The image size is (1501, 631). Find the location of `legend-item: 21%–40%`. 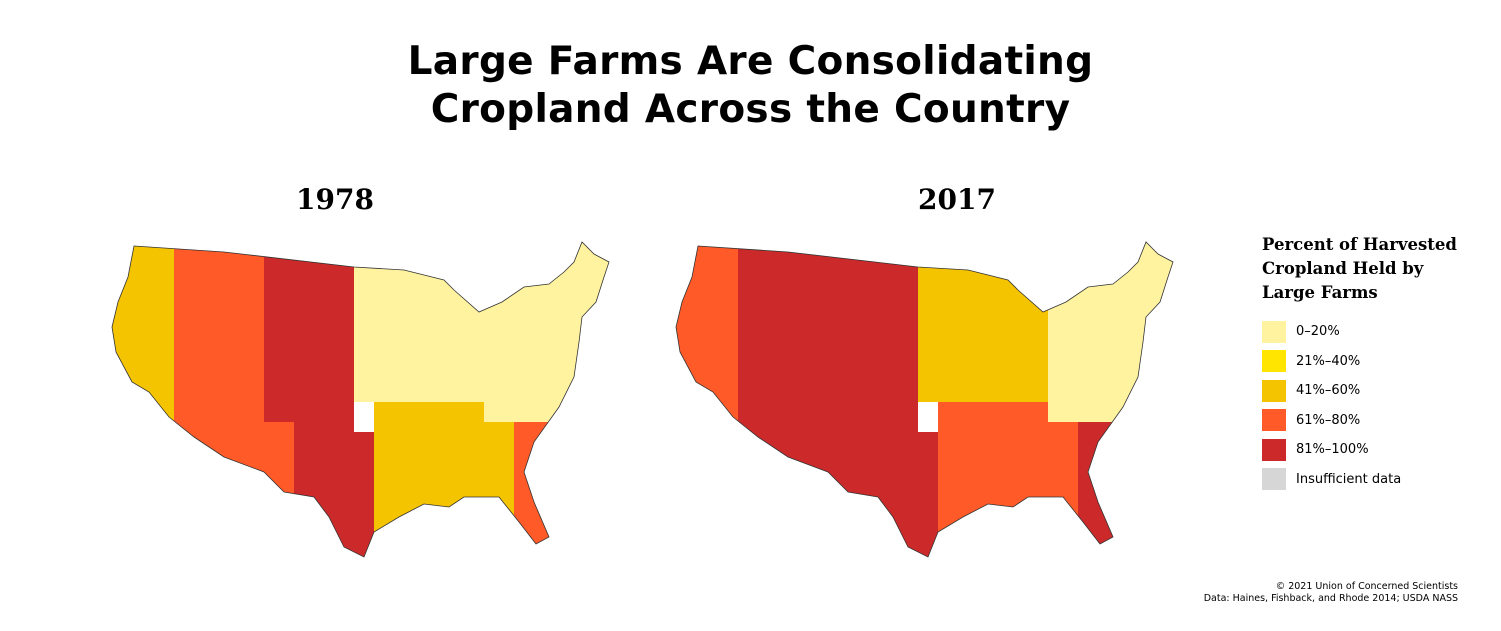

legend-item: 21%–40% is located at coordinates (1372, 362).